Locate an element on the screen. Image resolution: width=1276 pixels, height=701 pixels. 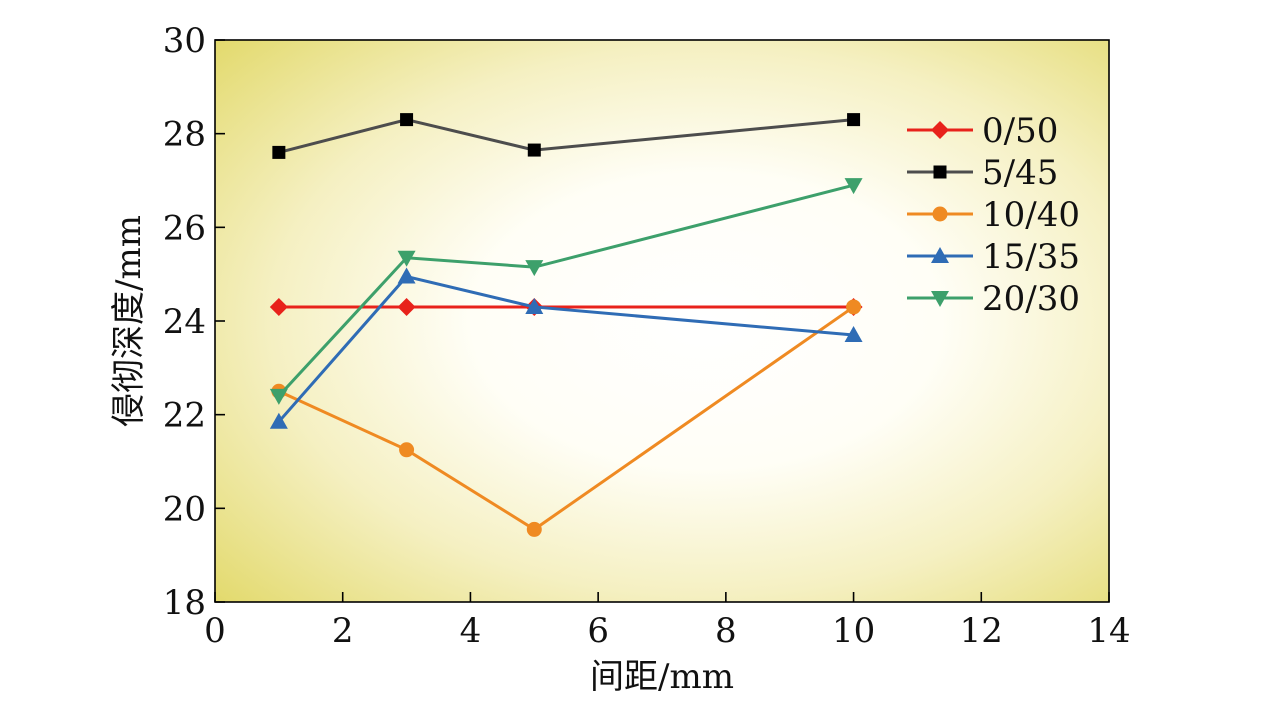
y-axis-ticks: 18 20 22 24 26 28 30 is located at coordinates (194, 322).